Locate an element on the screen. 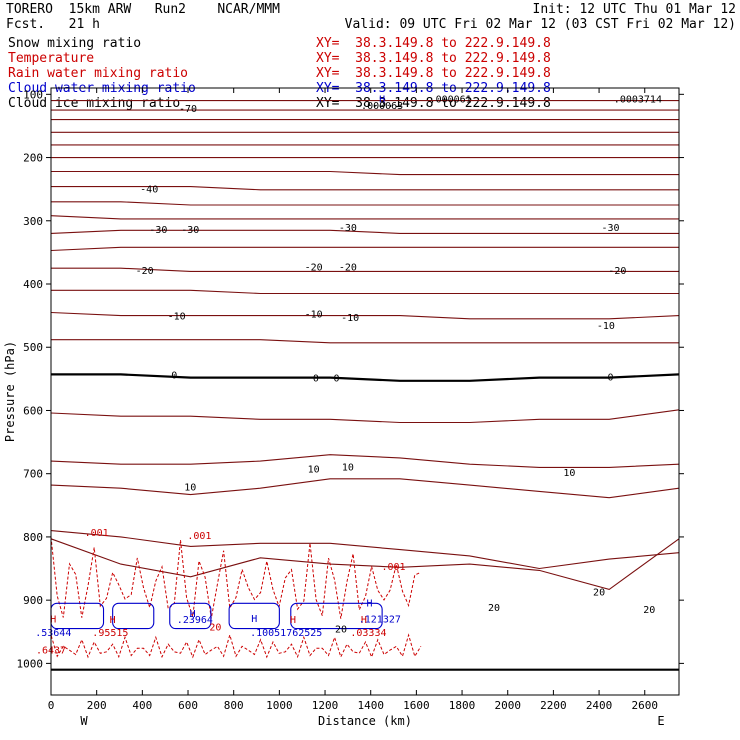  contour-label-45: .000061 is located at coordinates (451, 100).